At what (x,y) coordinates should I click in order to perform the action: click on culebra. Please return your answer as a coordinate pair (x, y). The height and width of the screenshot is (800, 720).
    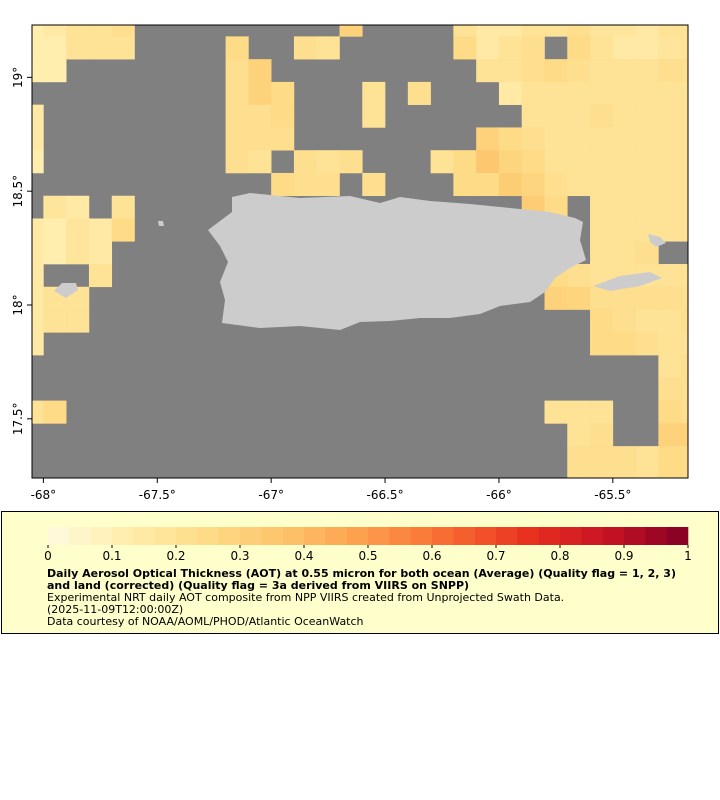
    Looking at the image, I should click on (657, 240).